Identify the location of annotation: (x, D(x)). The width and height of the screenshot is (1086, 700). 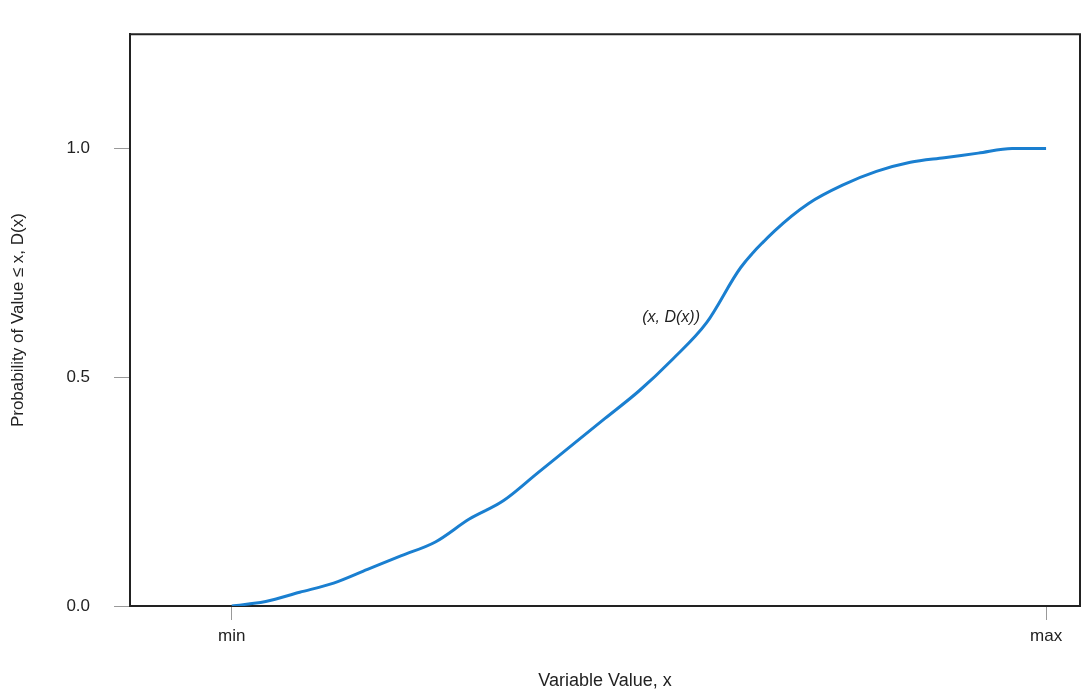
(671, 316).